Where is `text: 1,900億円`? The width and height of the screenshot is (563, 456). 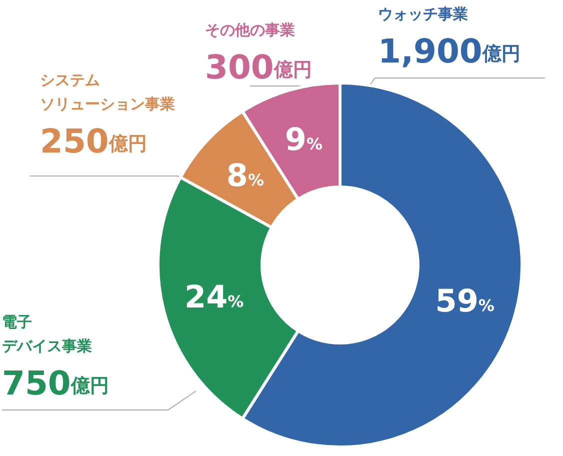 text: 1,900億円 is located at coordinates (449, 51).